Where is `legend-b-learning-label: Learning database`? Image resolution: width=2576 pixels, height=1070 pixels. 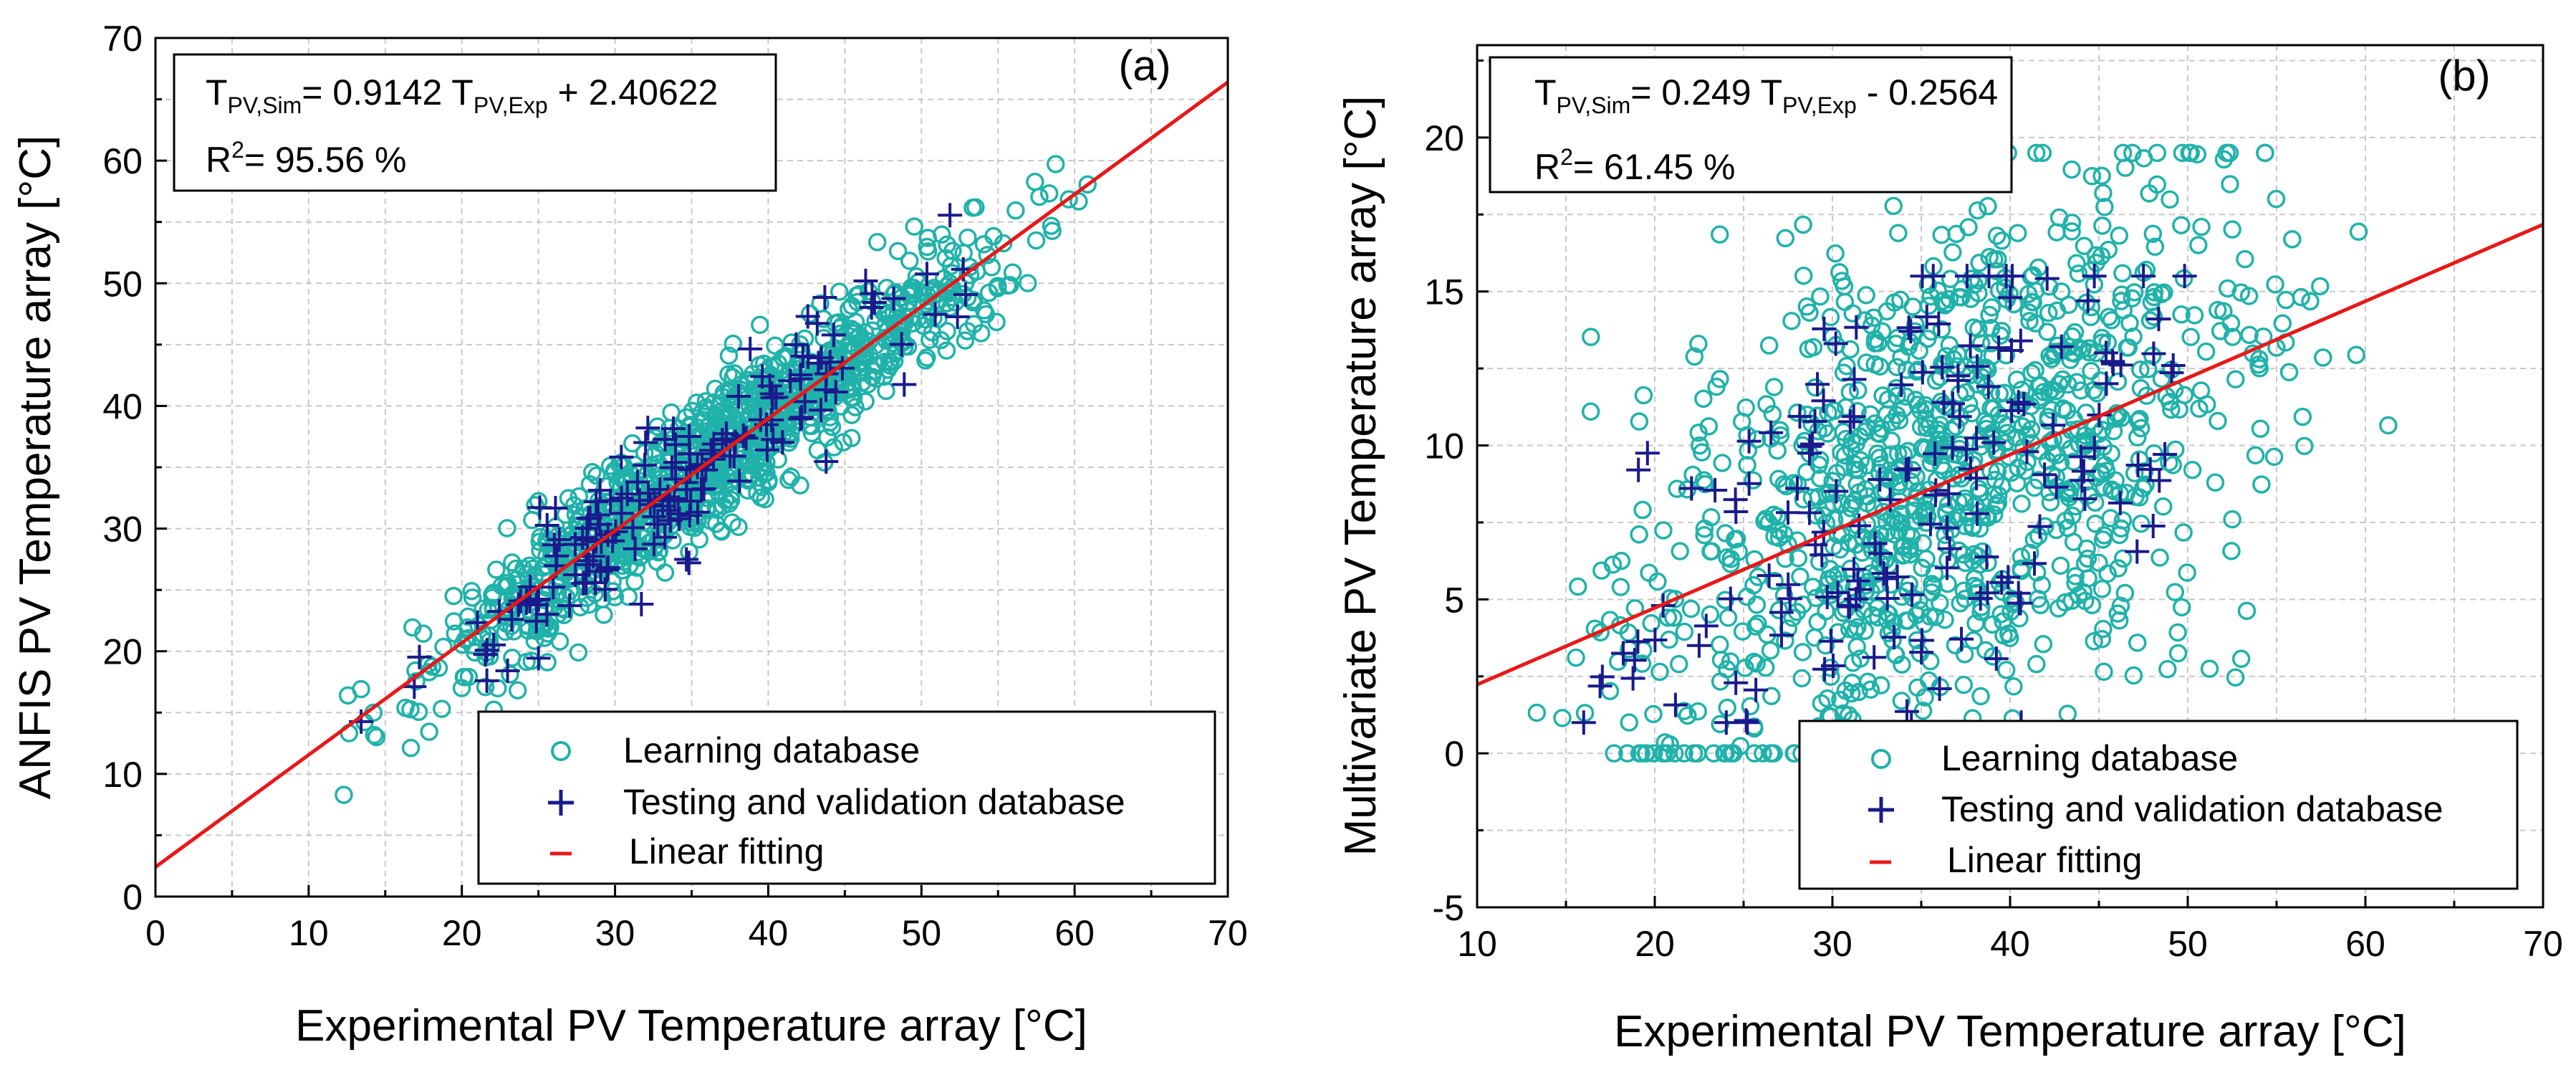 legend-b-learning-label: Learning database is located at coordinates (2090, 758).